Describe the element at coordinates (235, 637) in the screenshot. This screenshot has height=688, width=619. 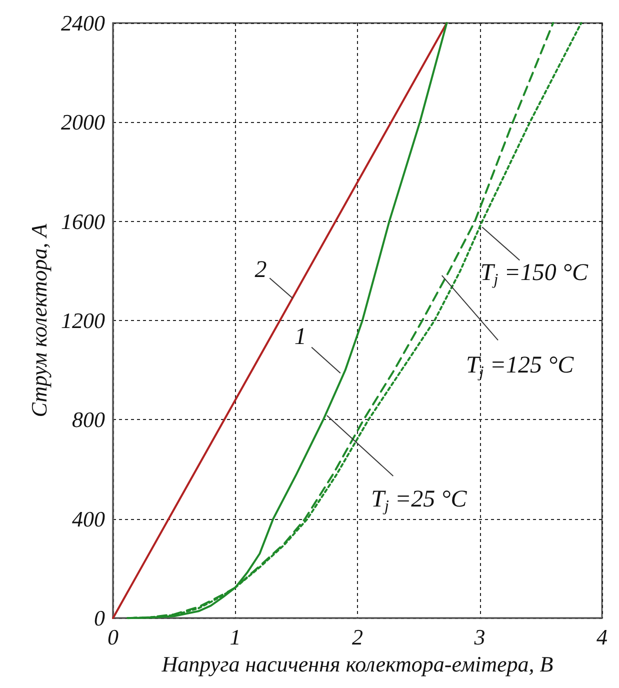
I see `x-tick-label: 1` at that location.